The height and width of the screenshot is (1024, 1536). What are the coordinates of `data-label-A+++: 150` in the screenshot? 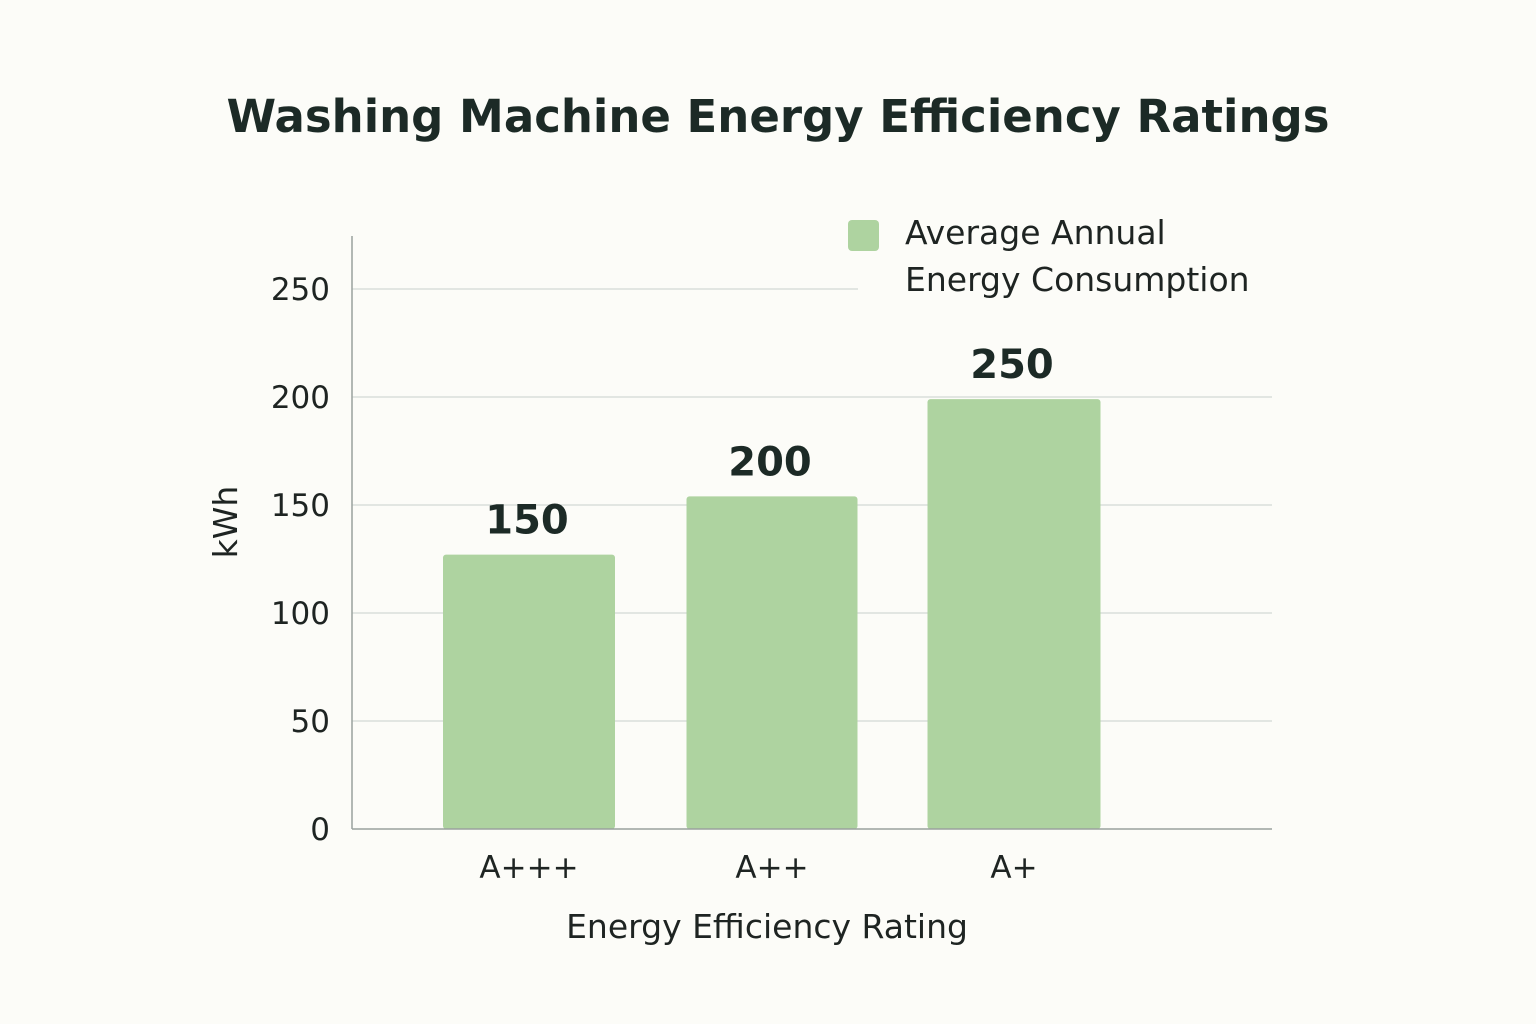 It's located at (527, 521).